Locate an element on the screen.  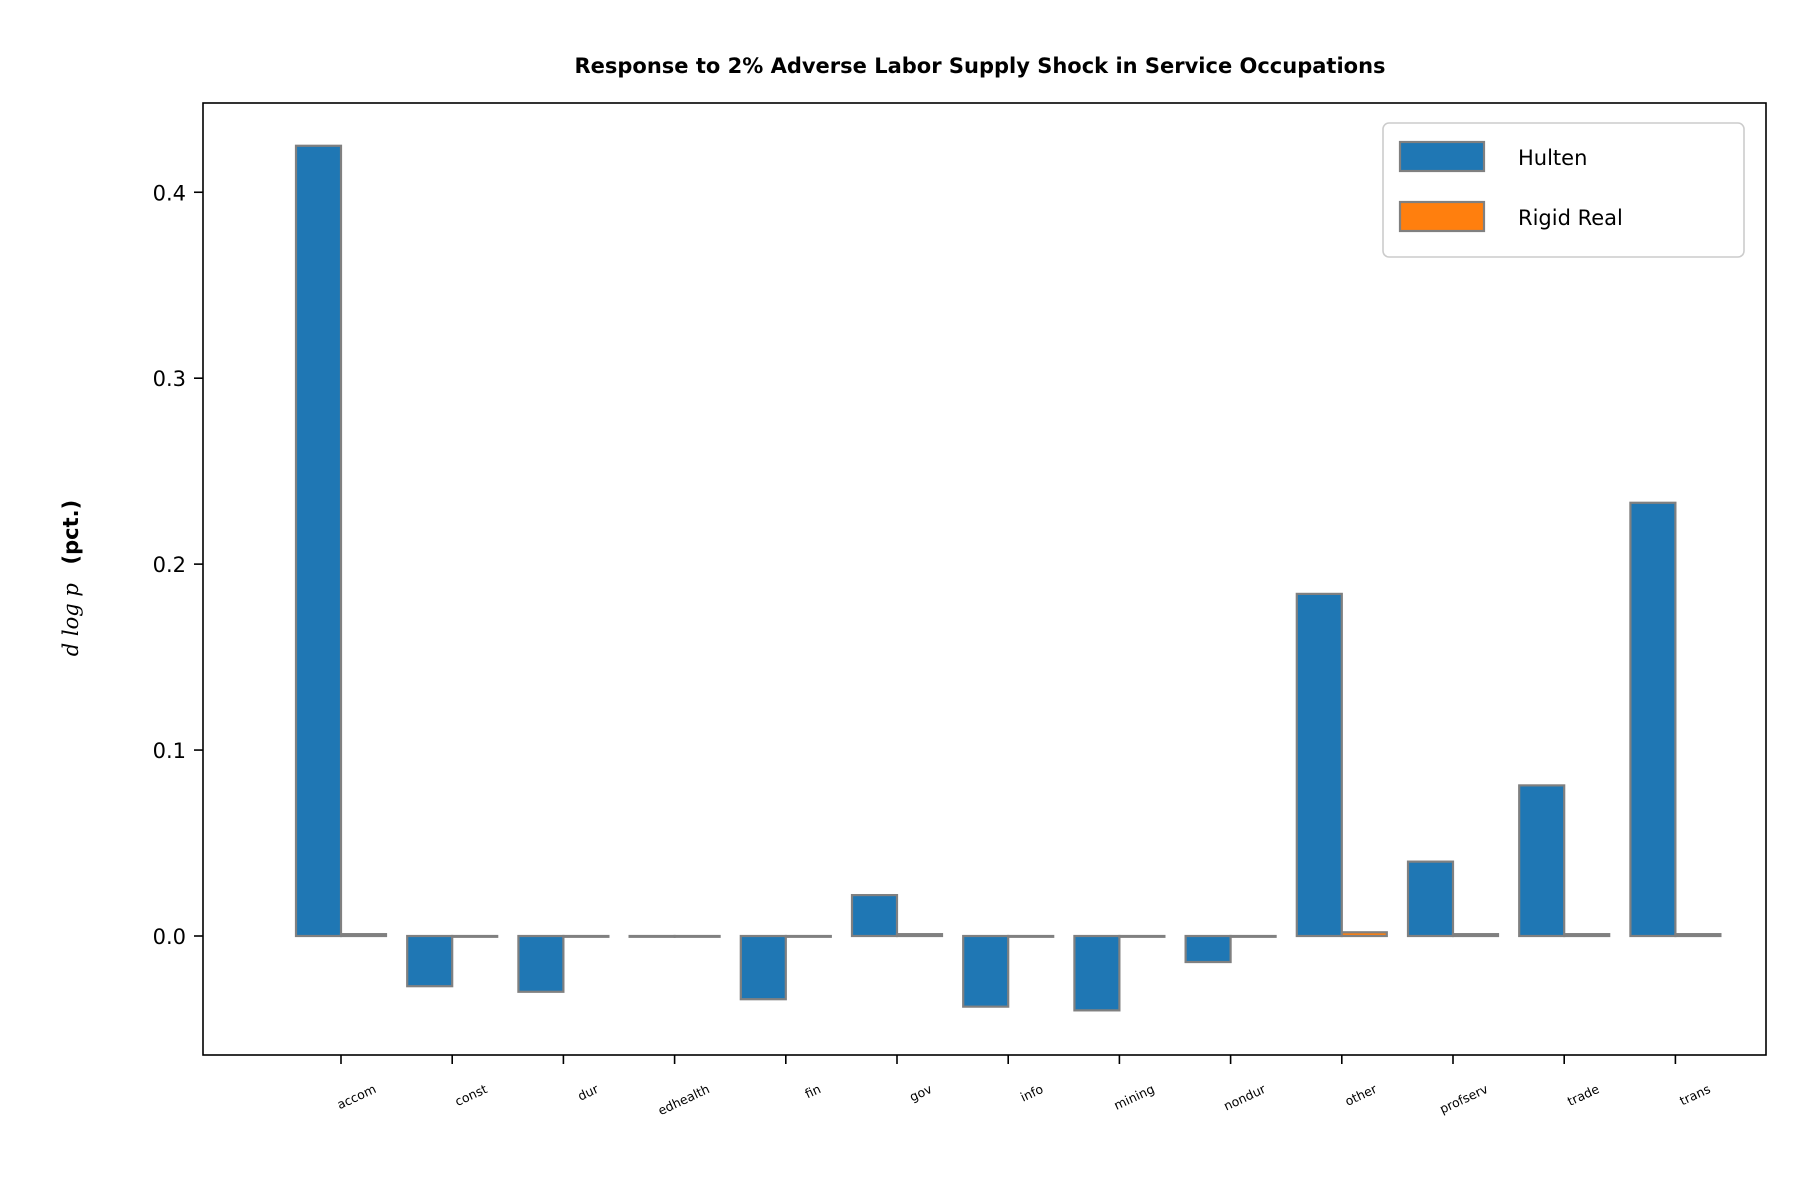
bar-rigid-real-edhealth is located at coordinates (697, 936).